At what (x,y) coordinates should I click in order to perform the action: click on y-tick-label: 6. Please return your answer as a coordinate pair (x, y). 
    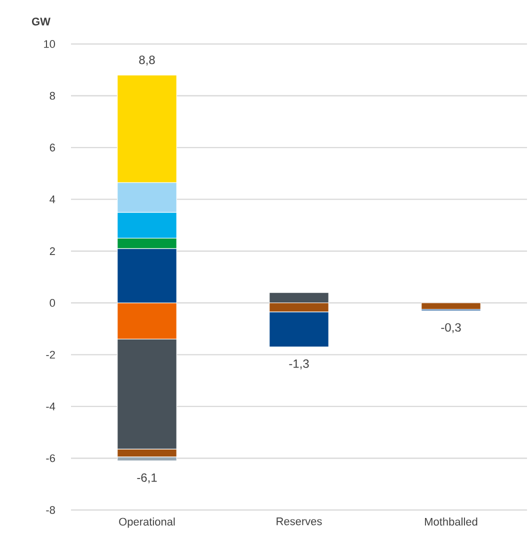
    Looking at the image, I should click on (52, 148).